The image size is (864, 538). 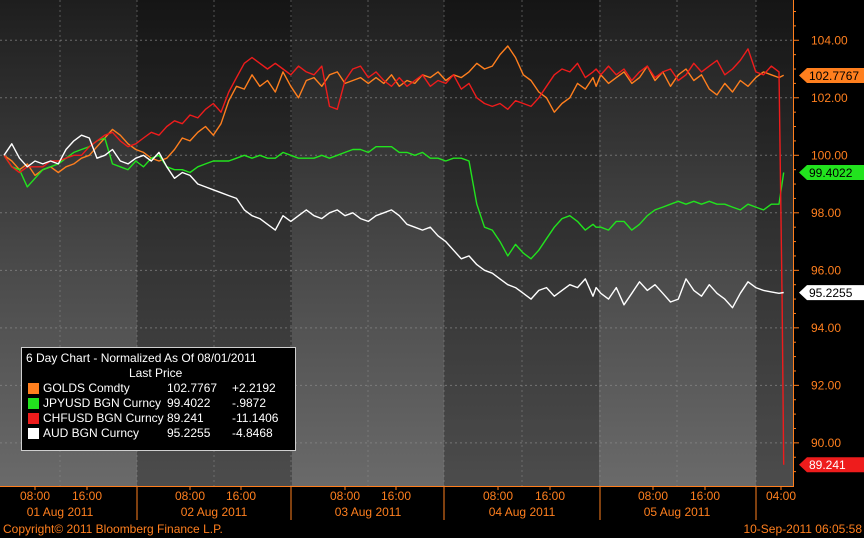 What do you see at coordinates (113, 529) in the screenshot?
I see `copyright-text: Copyright© 2011 Bloomberg Finance L.P.` at bounding box center [113, 529].